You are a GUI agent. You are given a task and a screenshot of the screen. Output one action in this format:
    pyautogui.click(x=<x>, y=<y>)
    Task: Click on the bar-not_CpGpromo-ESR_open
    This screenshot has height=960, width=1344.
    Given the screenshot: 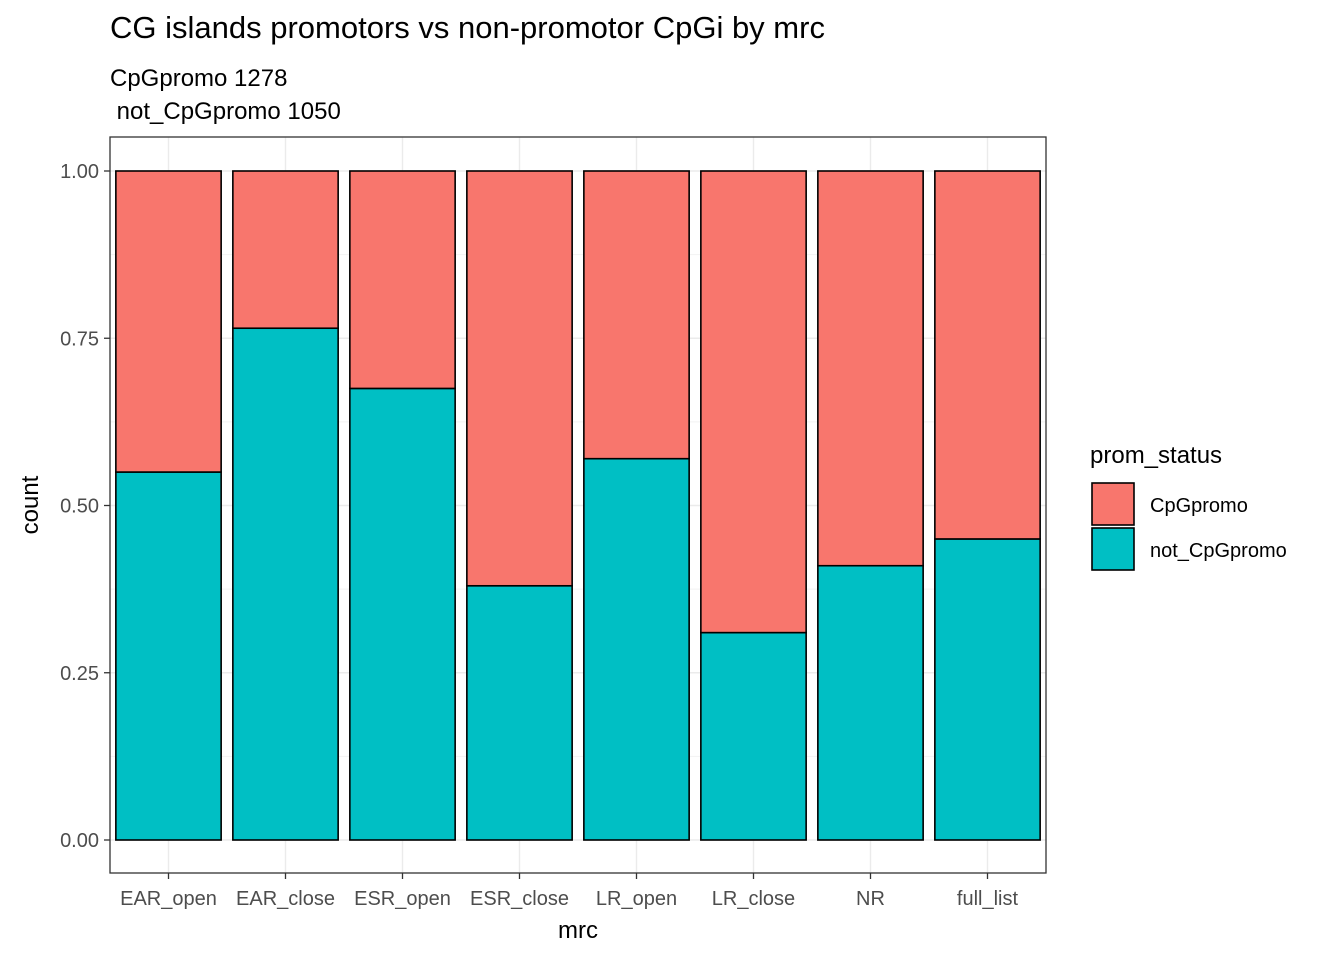 What is the action you would take?
    pyautogui.click(x=402, y=614)
    